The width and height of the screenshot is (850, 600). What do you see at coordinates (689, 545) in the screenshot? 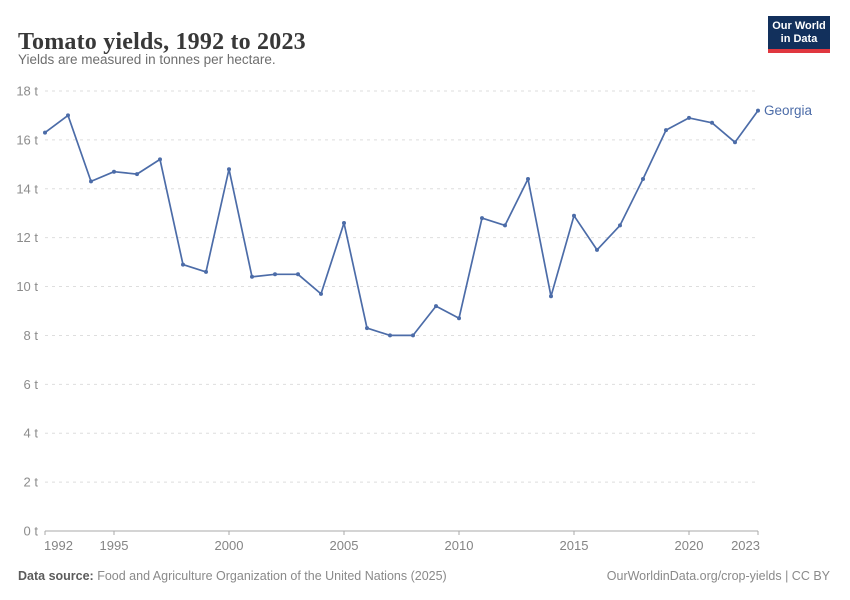
I see `x-axis-label: 2020` at bounding box center [689, 545].